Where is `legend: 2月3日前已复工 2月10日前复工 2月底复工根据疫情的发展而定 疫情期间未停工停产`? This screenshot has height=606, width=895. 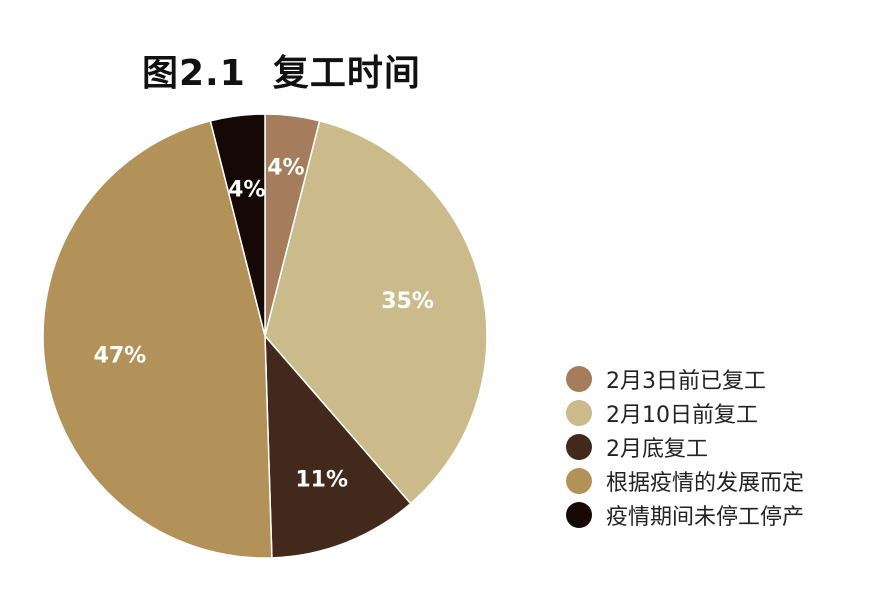
legend: 2月3日前已复工 2月10日前复工 2月底复工根据疫情的发展而定 疫情期间未停工停产 is located at coordinates (726, 447).